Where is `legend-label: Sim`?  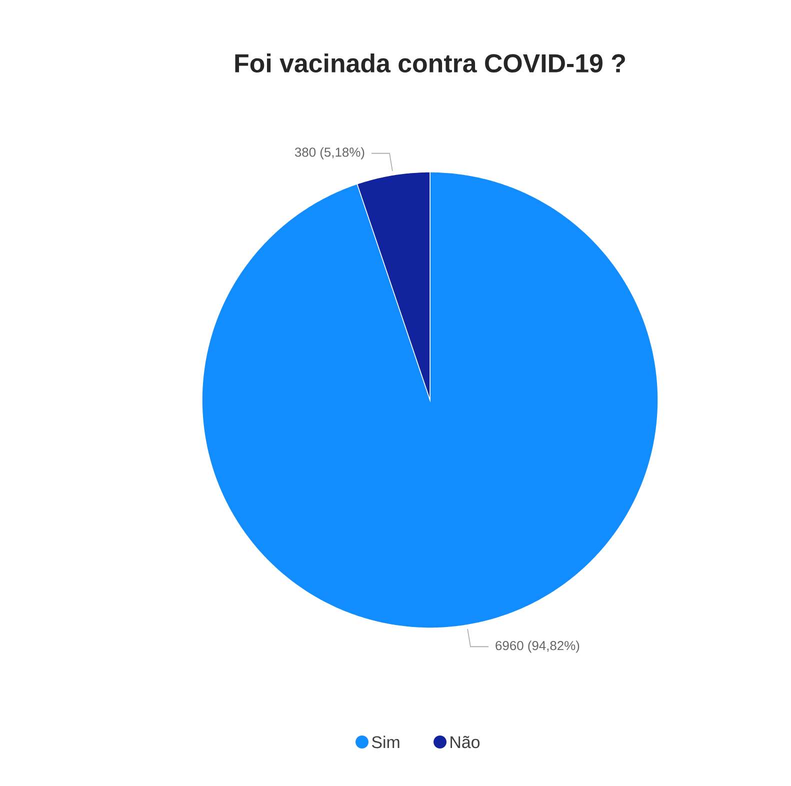
legend-label: Sim is located at coordinates (386, 742).